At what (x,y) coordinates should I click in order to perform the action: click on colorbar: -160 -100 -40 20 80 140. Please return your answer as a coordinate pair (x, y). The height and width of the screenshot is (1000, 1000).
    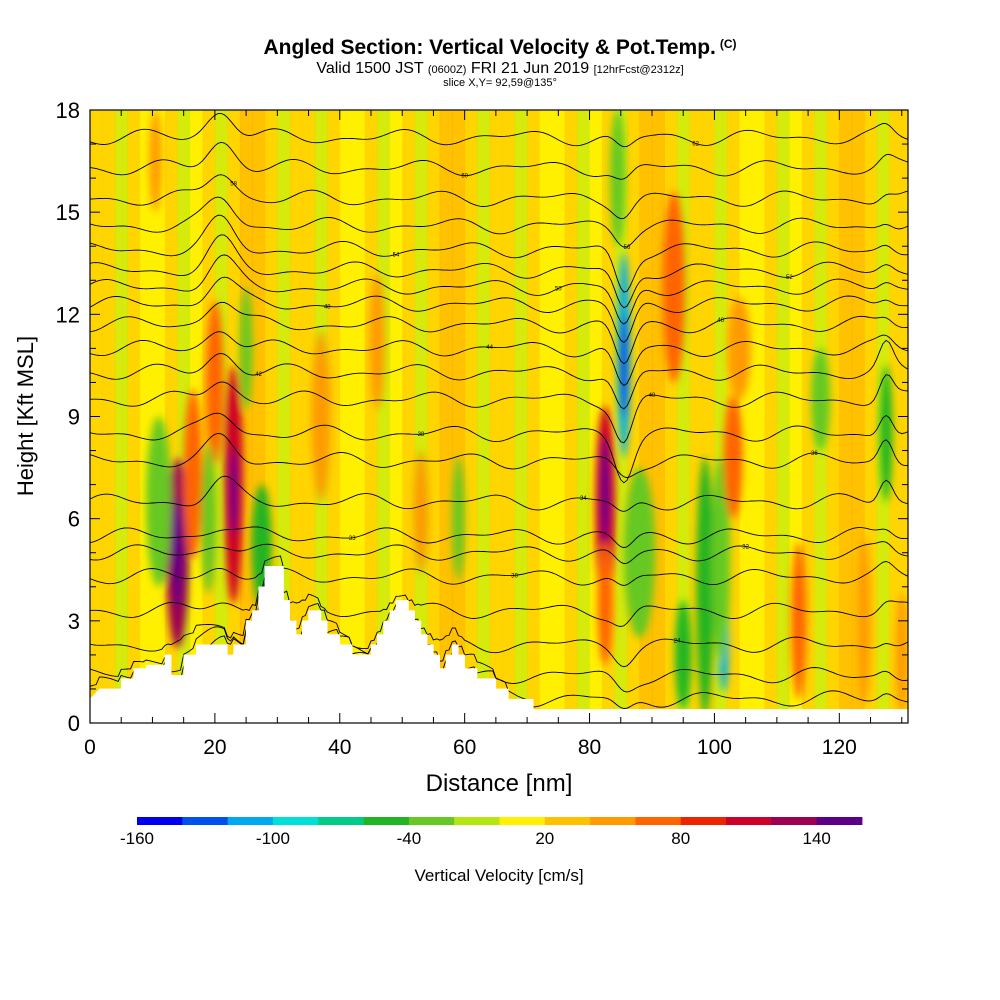
    Looking at the image, I should click on (491, 832).